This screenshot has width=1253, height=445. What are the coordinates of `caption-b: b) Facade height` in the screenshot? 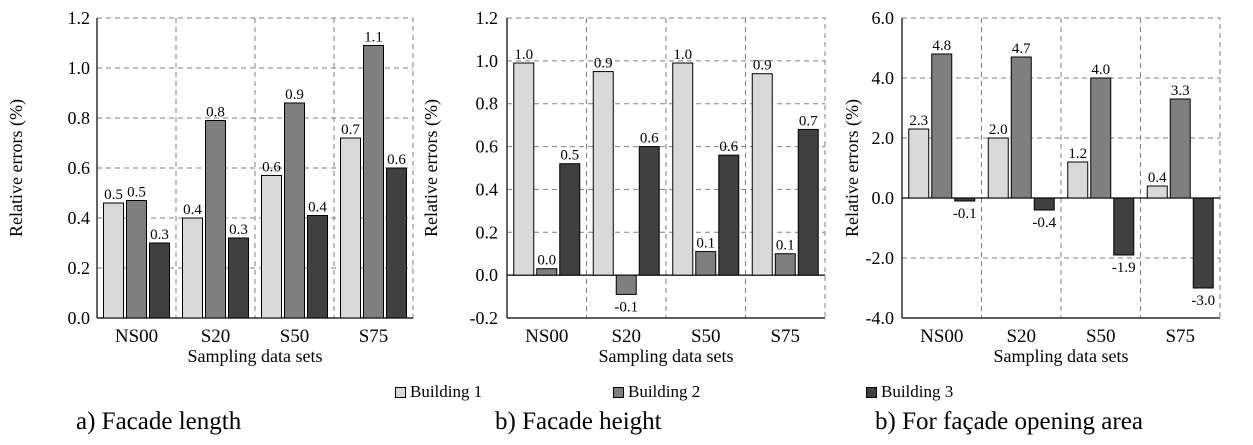 It's located at (578, 421).